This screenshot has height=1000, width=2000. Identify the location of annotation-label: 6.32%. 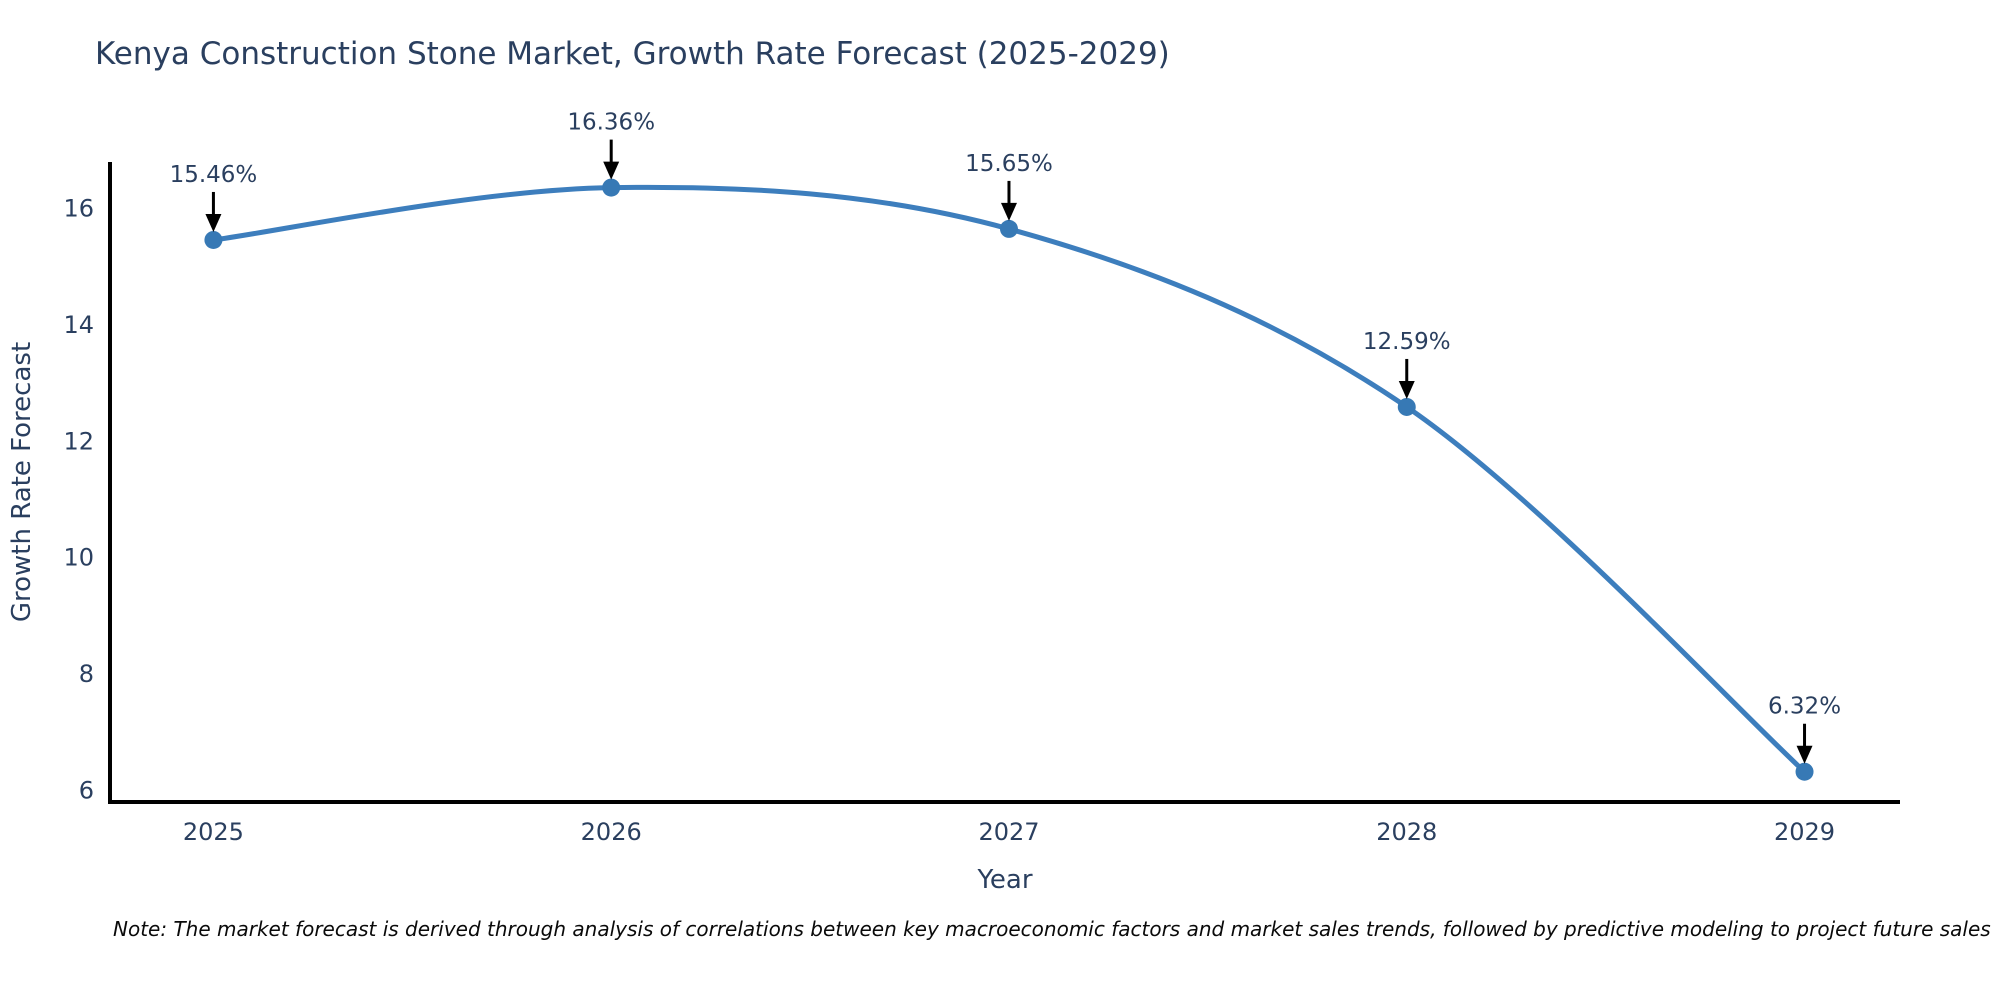
(1804, 707).